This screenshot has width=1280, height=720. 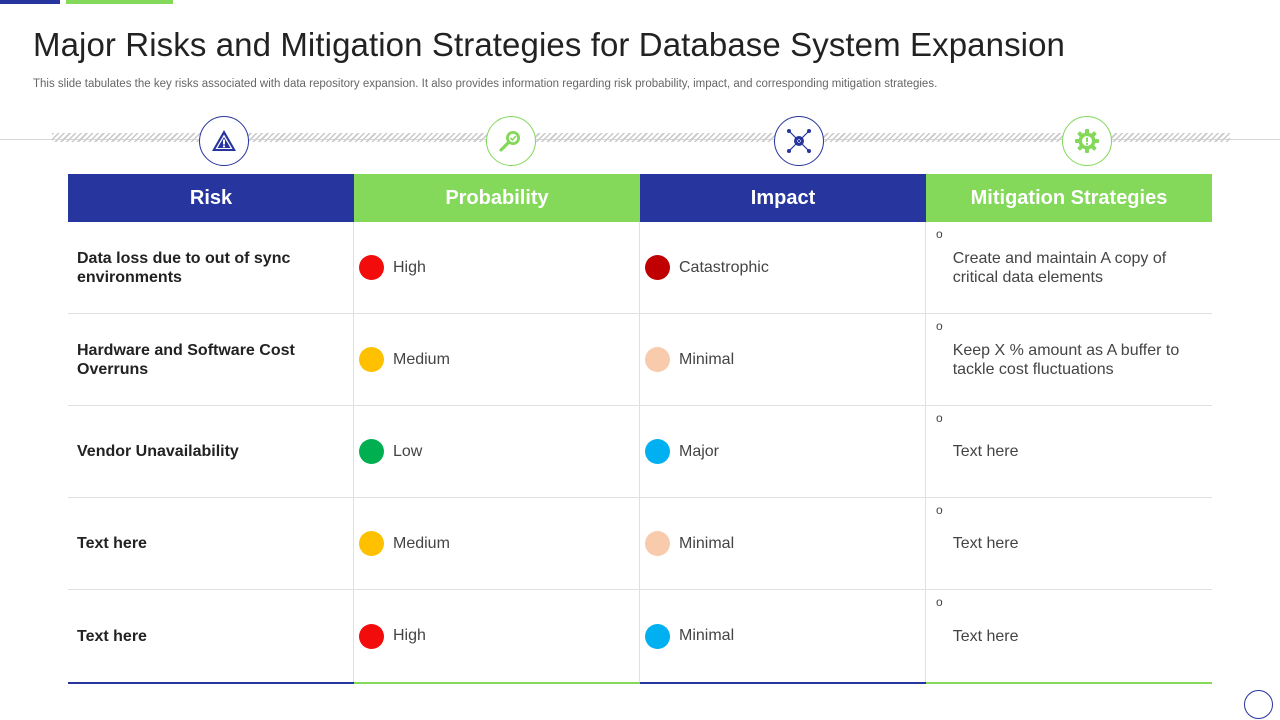 I want to click on impact-cell: Catastrophic, so click(x=783, y=267).